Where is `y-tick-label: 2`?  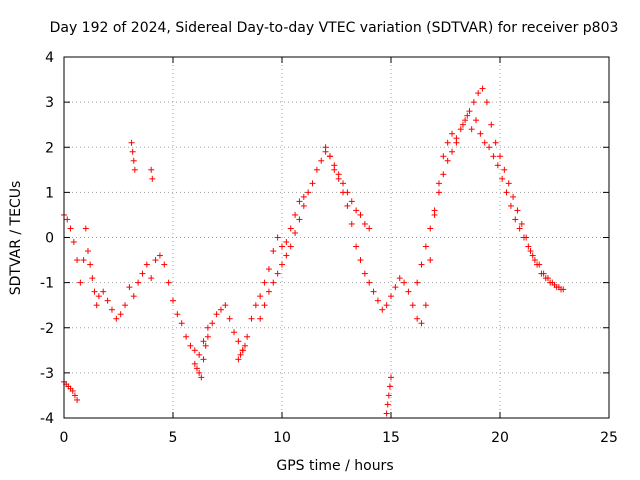 y-tick-label: 2 is located at coordinates (49, 148).